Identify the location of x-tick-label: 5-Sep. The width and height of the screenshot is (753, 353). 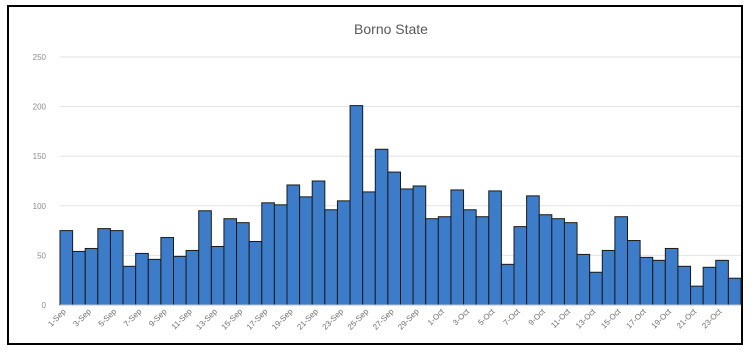
(108, 318).